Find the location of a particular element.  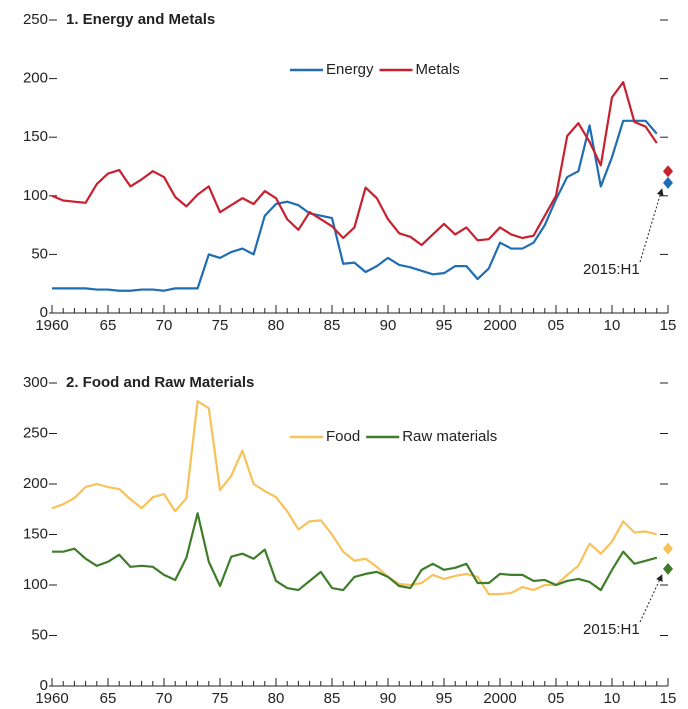

chart-title: 1. Energy and Metals is located at coordinates (140, 19).